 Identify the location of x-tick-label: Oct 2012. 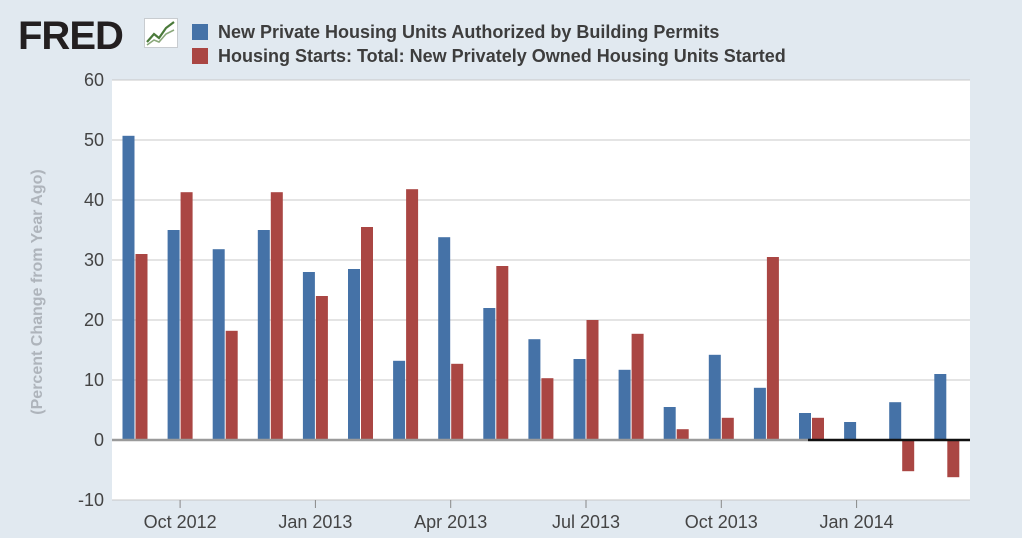
(180, 522).